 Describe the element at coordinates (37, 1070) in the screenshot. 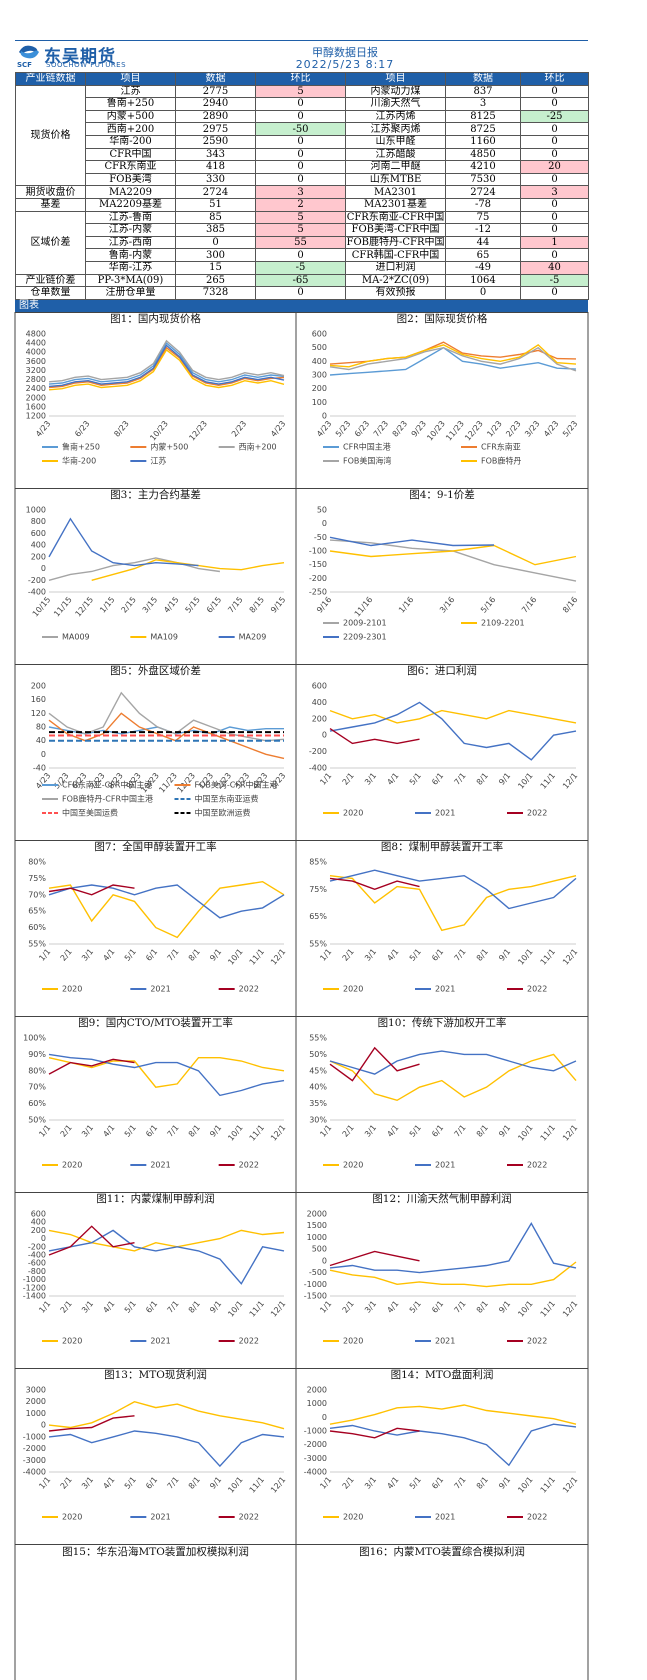

I see `y-tick-label: 80%` at that location.